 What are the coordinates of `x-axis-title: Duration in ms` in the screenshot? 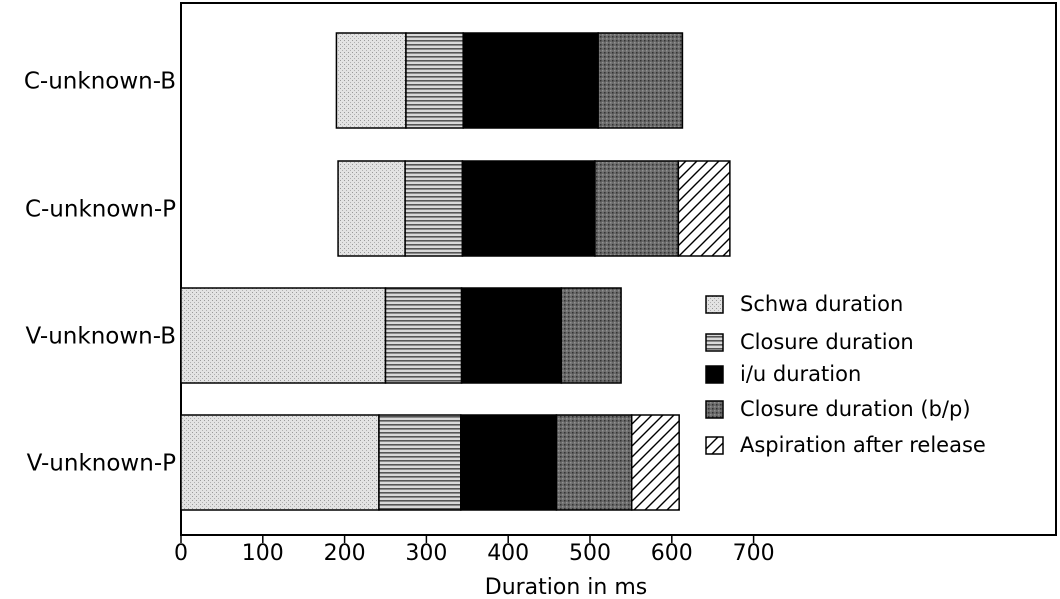 It's located at (566, 587).